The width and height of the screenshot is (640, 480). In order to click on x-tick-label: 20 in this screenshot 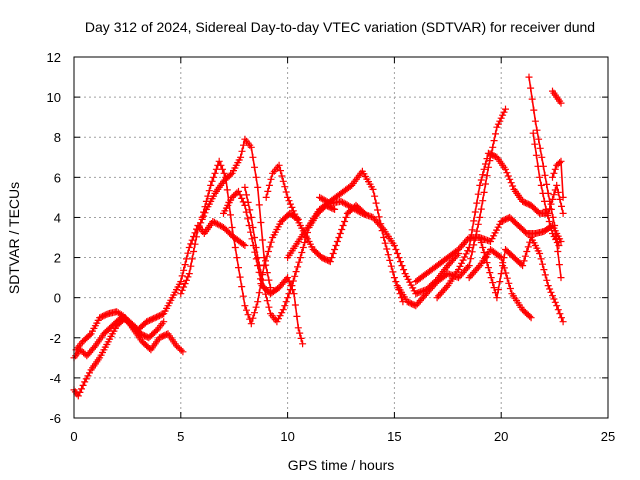, I will do `click(501, 436)`.